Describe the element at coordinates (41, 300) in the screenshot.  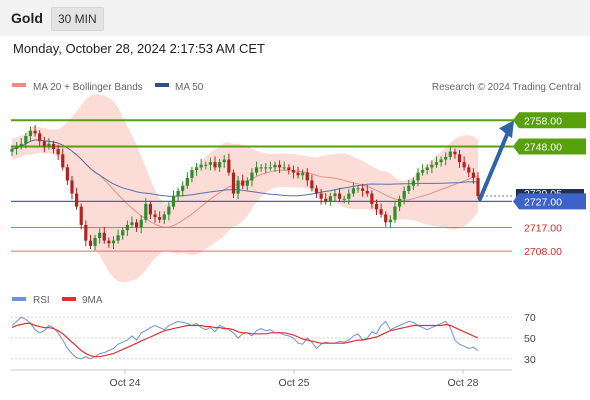
I see `rsi-legend-label: RSI` at that location.